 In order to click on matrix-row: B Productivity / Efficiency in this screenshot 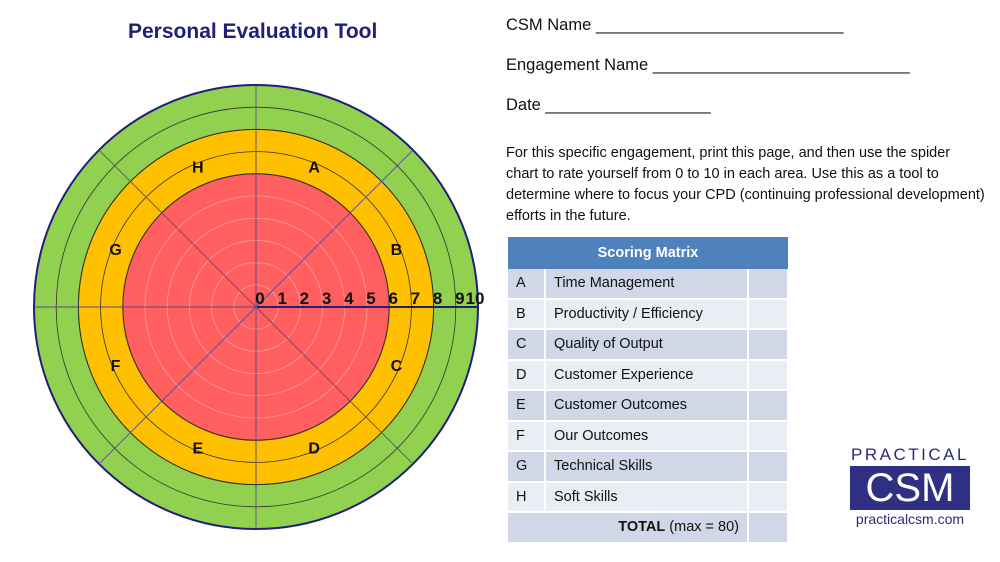, I will do `click(648, 314)`.